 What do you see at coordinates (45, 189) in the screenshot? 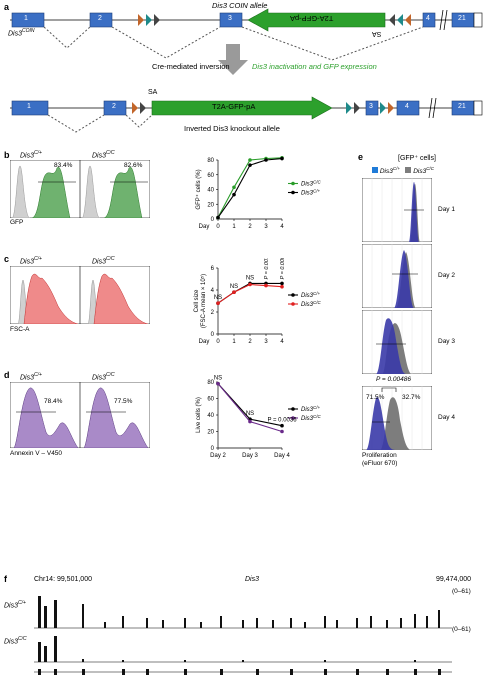
I see `hist-b1` at bounding box center [45, 189].